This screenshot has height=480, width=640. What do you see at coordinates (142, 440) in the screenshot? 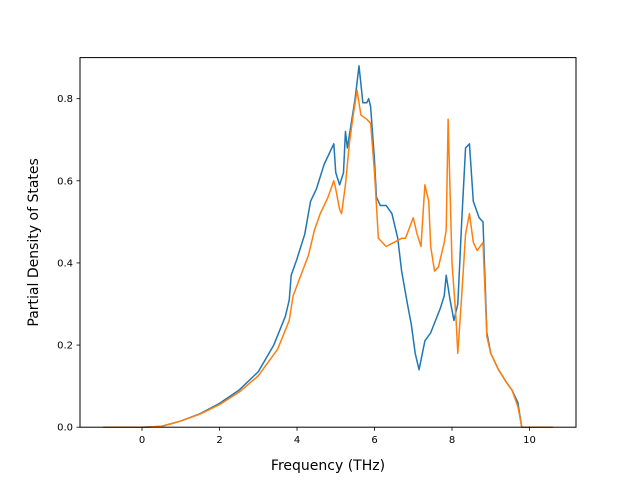
I see `x-tick-label: 0` at bounding box center [142, 440].